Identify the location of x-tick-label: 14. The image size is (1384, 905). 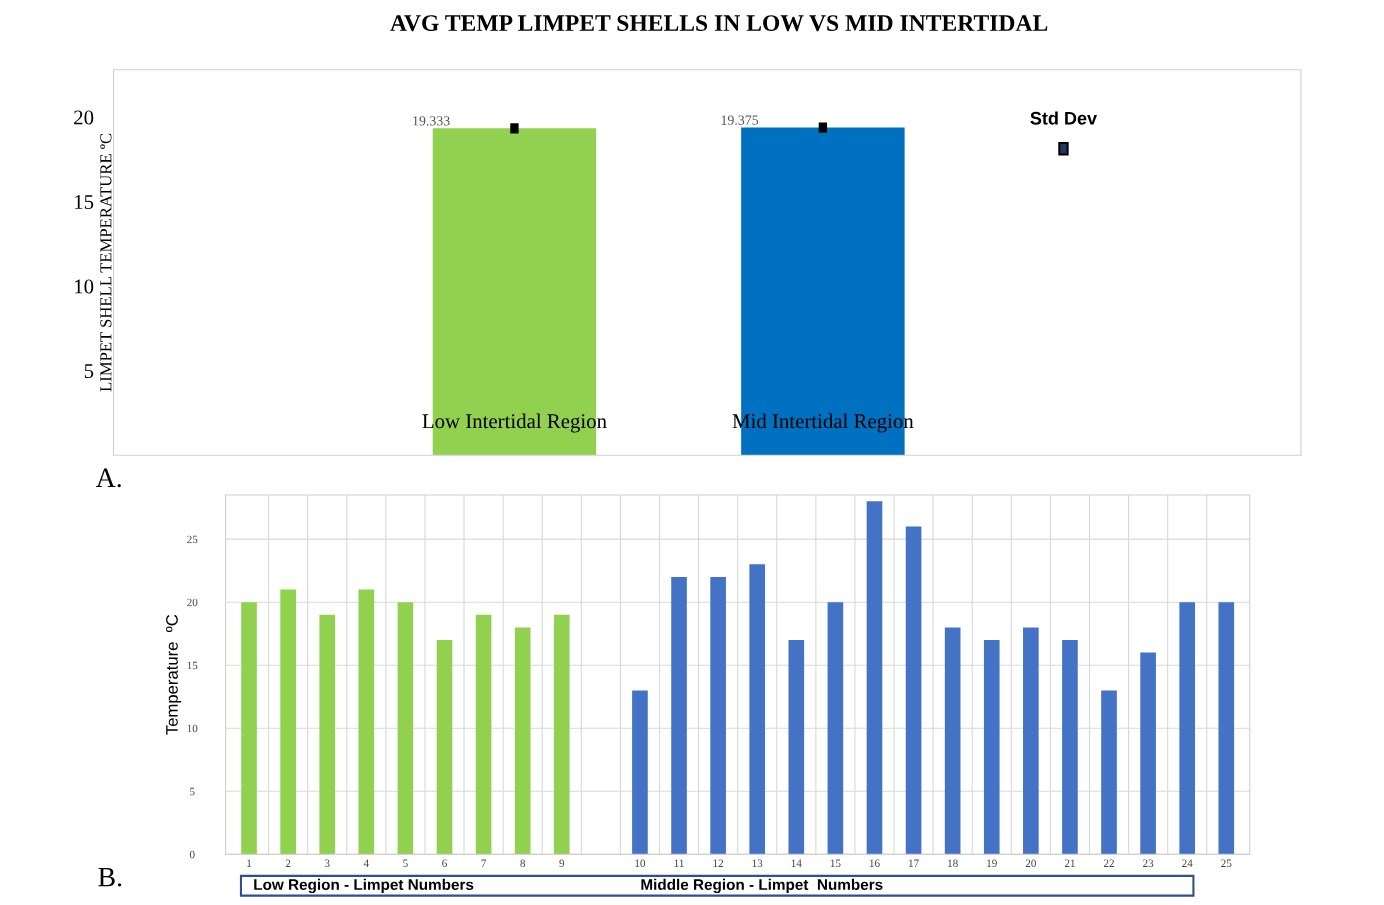
(796, 863).